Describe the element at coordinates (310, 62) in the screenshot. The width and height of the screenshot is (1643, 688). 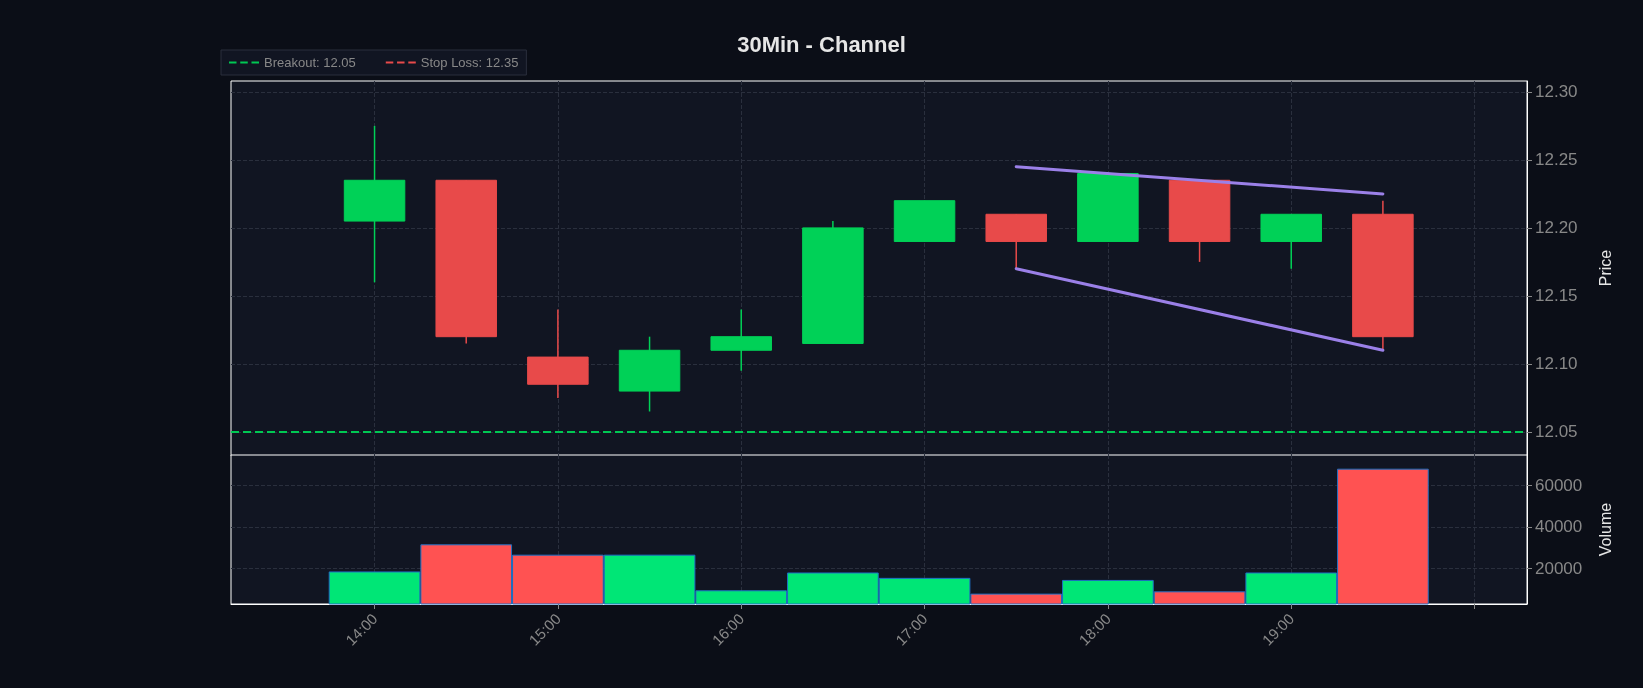
I see `legend-label: Breakout: 12.05` at that location.